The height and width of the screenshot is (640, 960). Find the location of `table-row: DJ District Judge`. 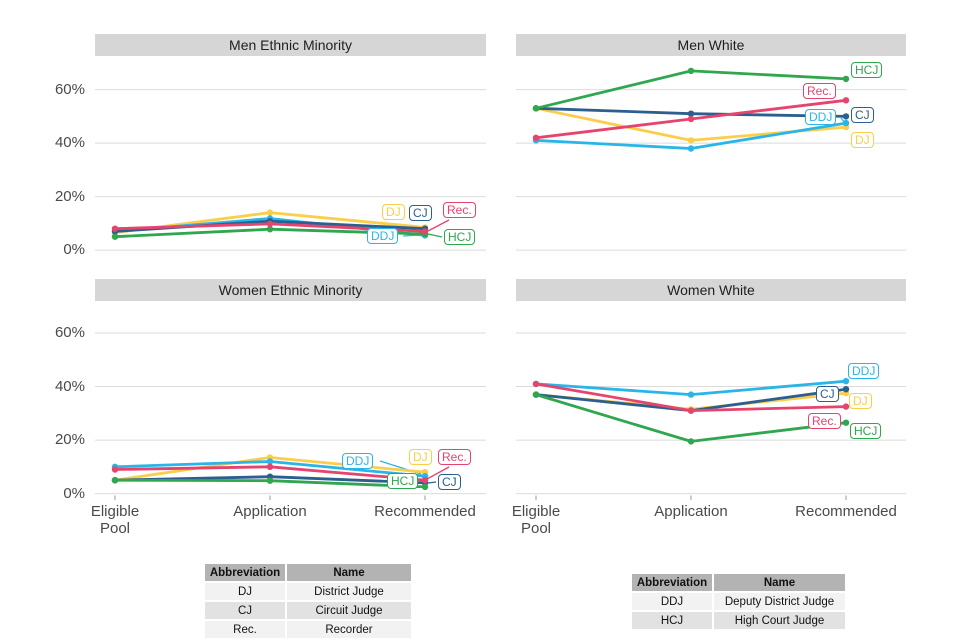

table-row: DJ District Judge is located at coordinates (308, 591).